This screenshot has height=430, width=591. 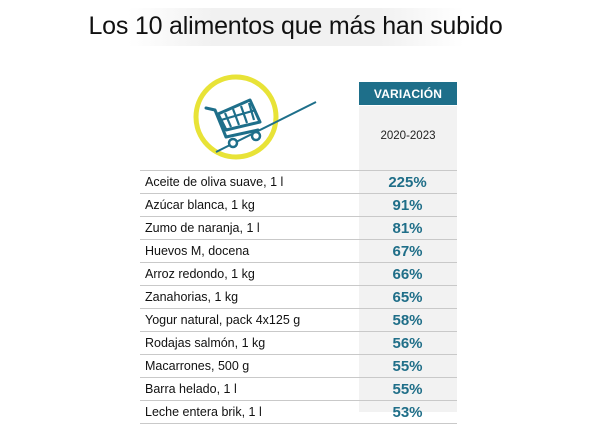 I want to click on title-background, so click(x=296, y=27).